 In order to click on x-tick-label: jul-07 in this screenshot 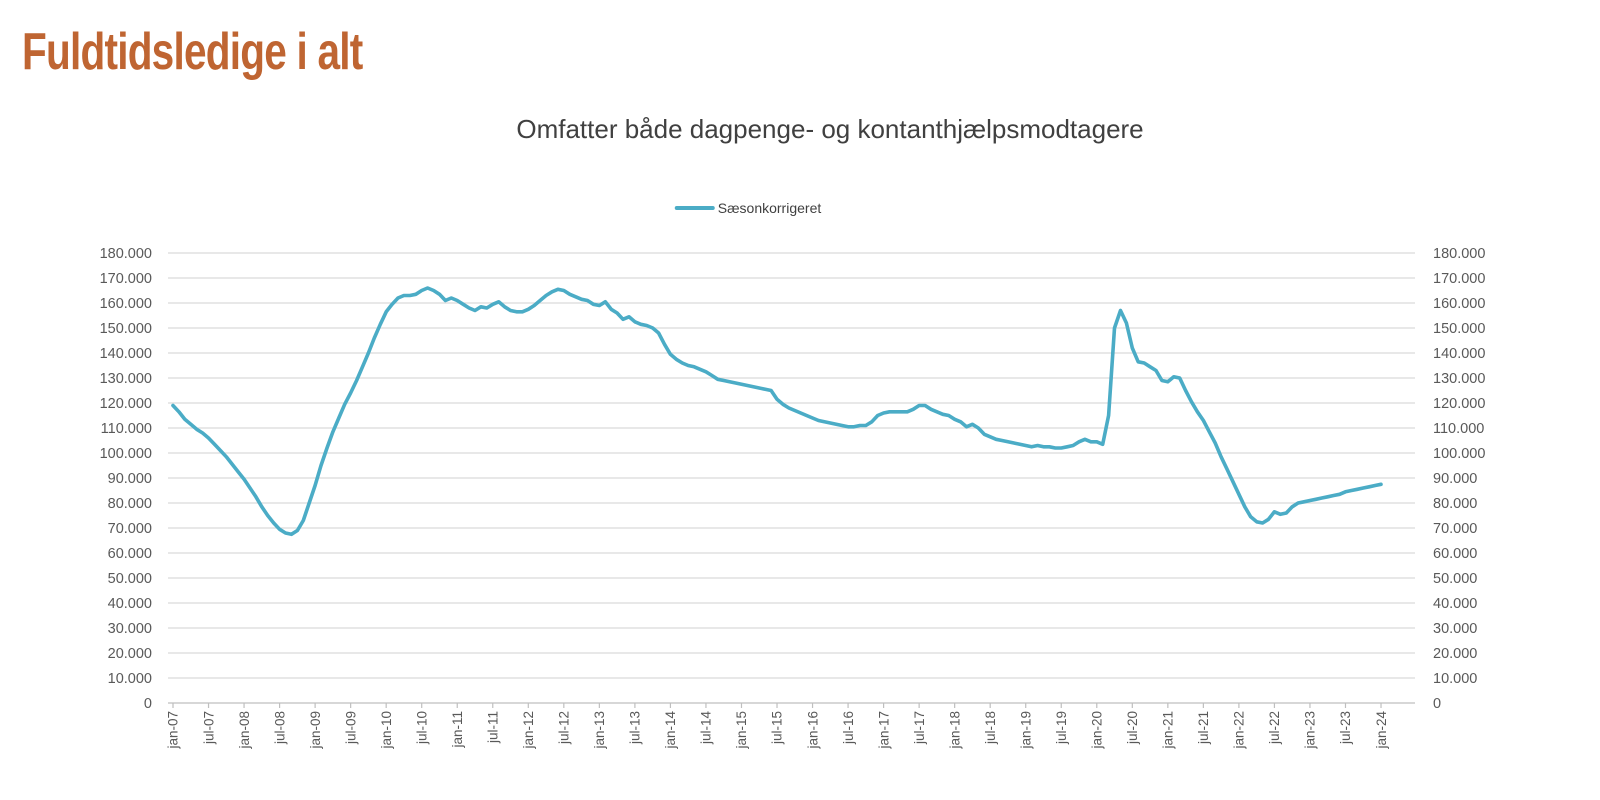, I will do `click(208, 728)`.